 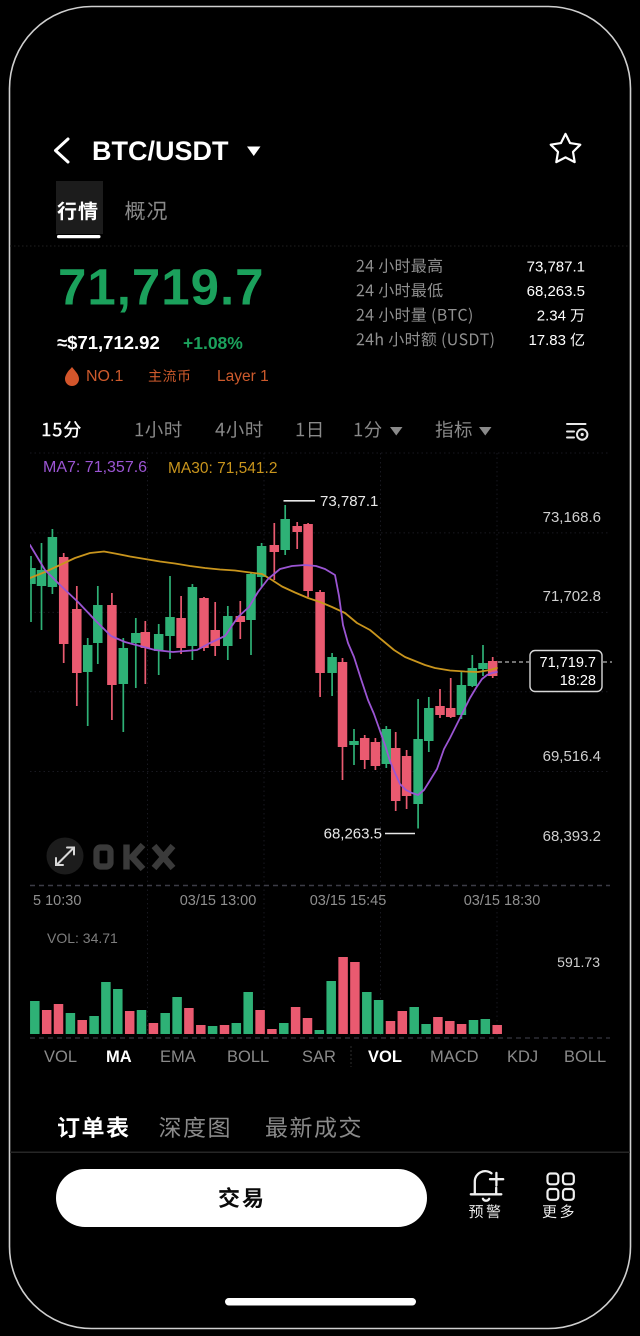 I want to click on svg-text: NO.1, so click(x=104, y=376).